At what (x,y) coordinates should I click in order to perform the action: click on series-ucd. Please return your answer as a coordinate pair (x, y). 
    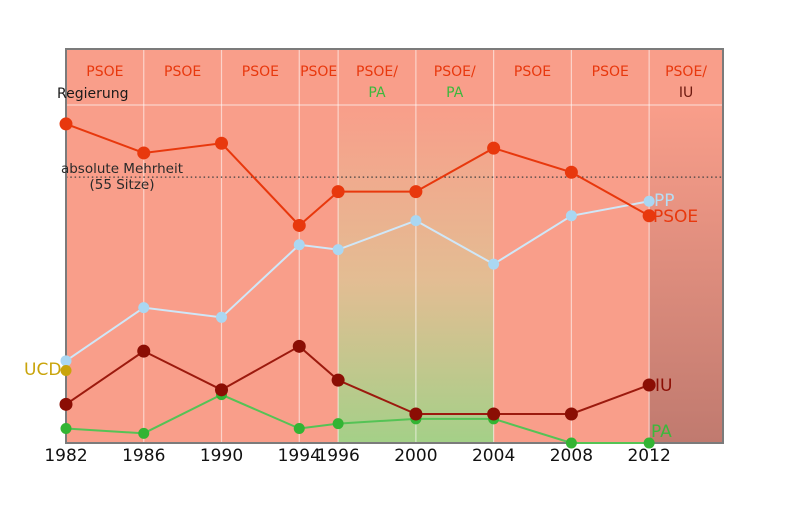
    Looking at the image, I should click on (66, 370).